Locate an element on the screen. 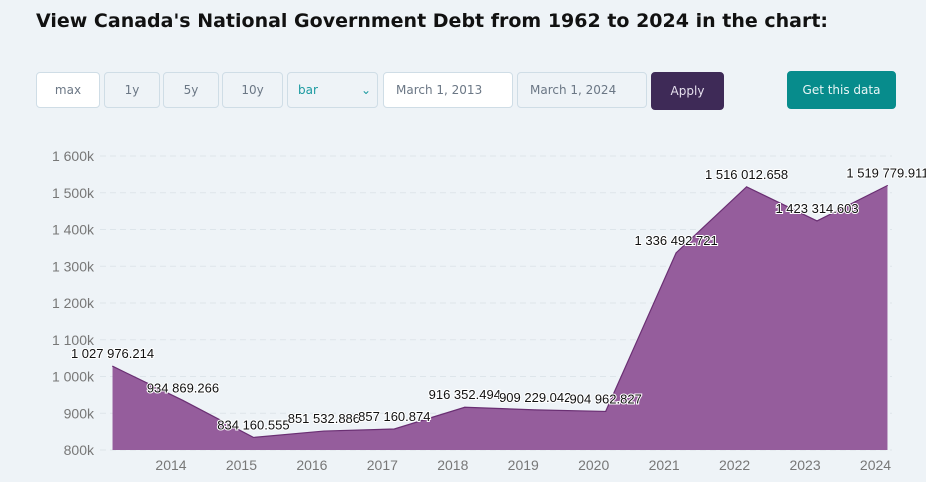 This screenshot has height=482, width=926. y-tick-label: 1 300k is located at coordinates (73, 266).